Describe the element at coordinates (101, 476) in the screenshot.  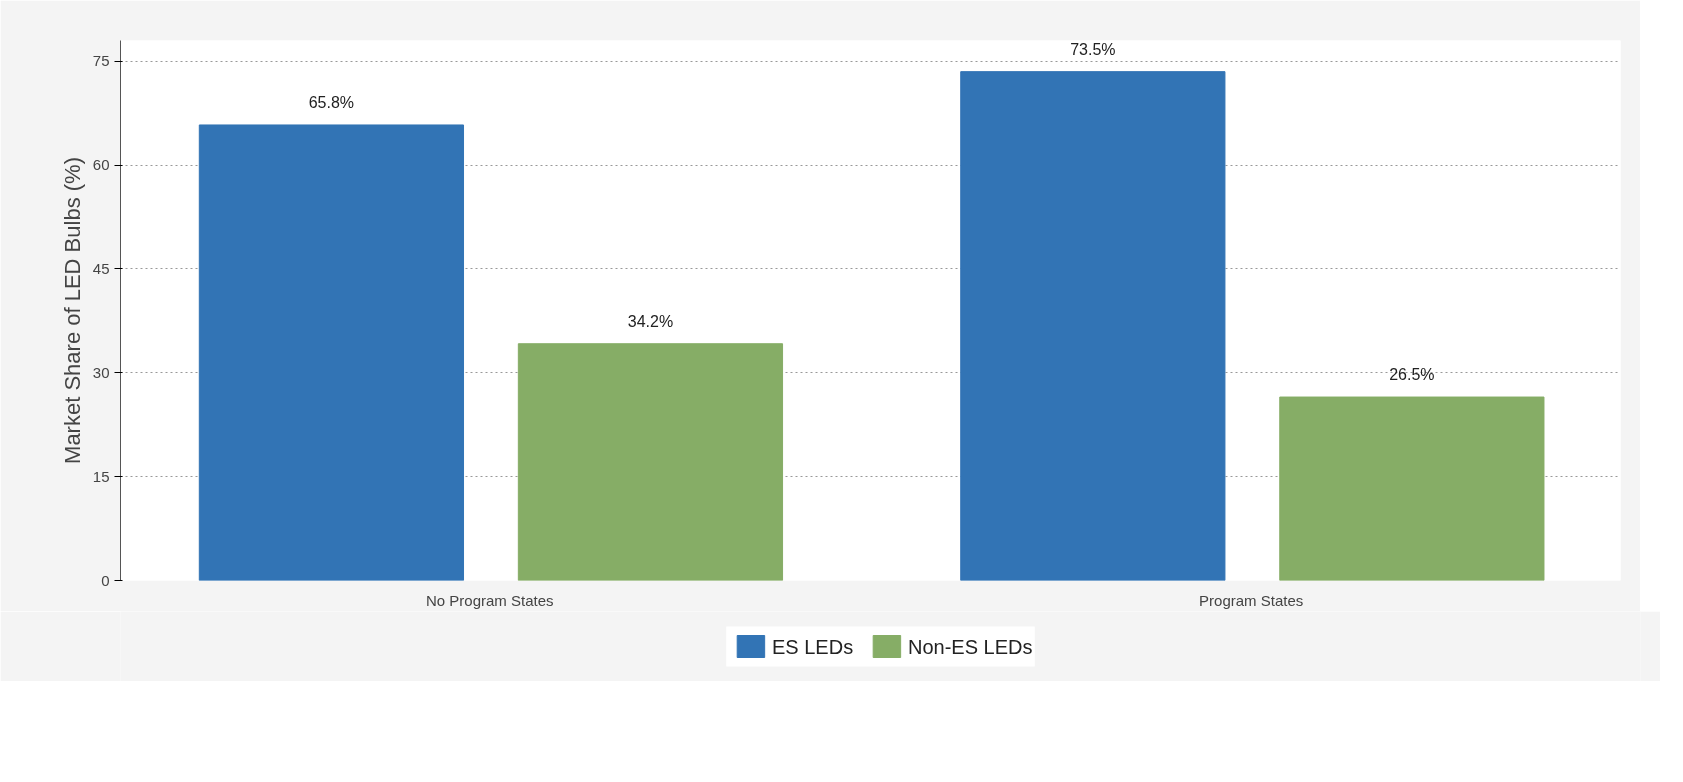
I see `y-tick-label: 15` at that location.